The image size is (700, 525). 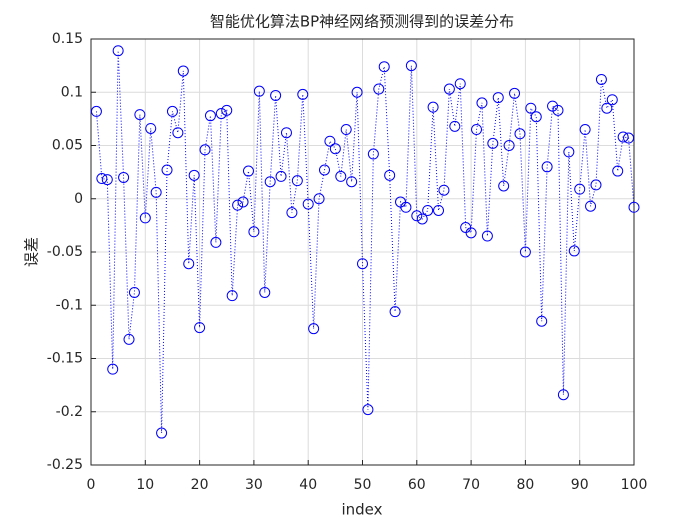 What do you see at coordinates (65, 252) in the screenshot?
I see `y-tick-label: -0.05` at bounding box center [65, 252].